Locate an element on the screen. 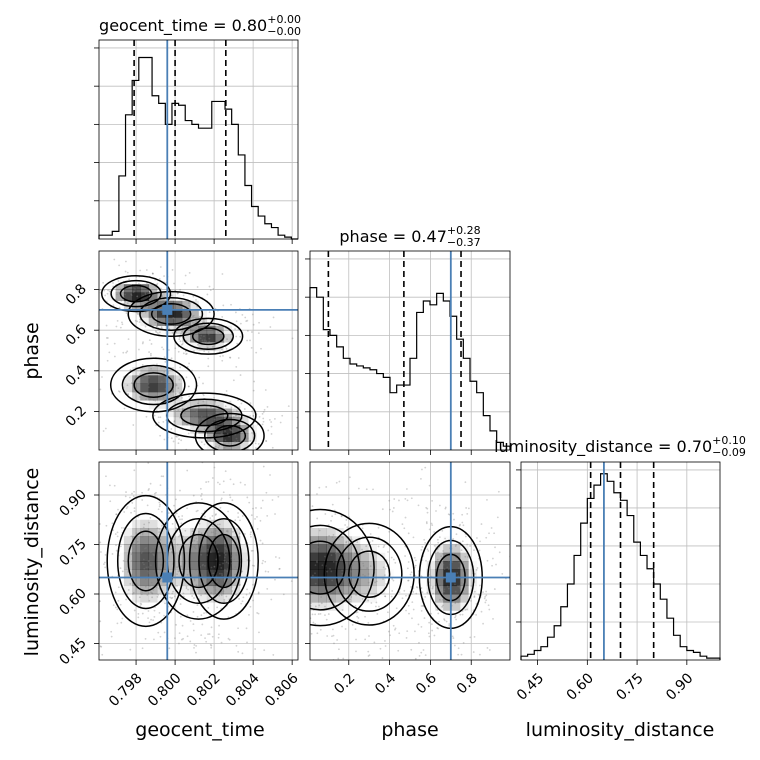 The image size is (760, 760). hist-geocent_time-grid is located at coordinates (198, 139).